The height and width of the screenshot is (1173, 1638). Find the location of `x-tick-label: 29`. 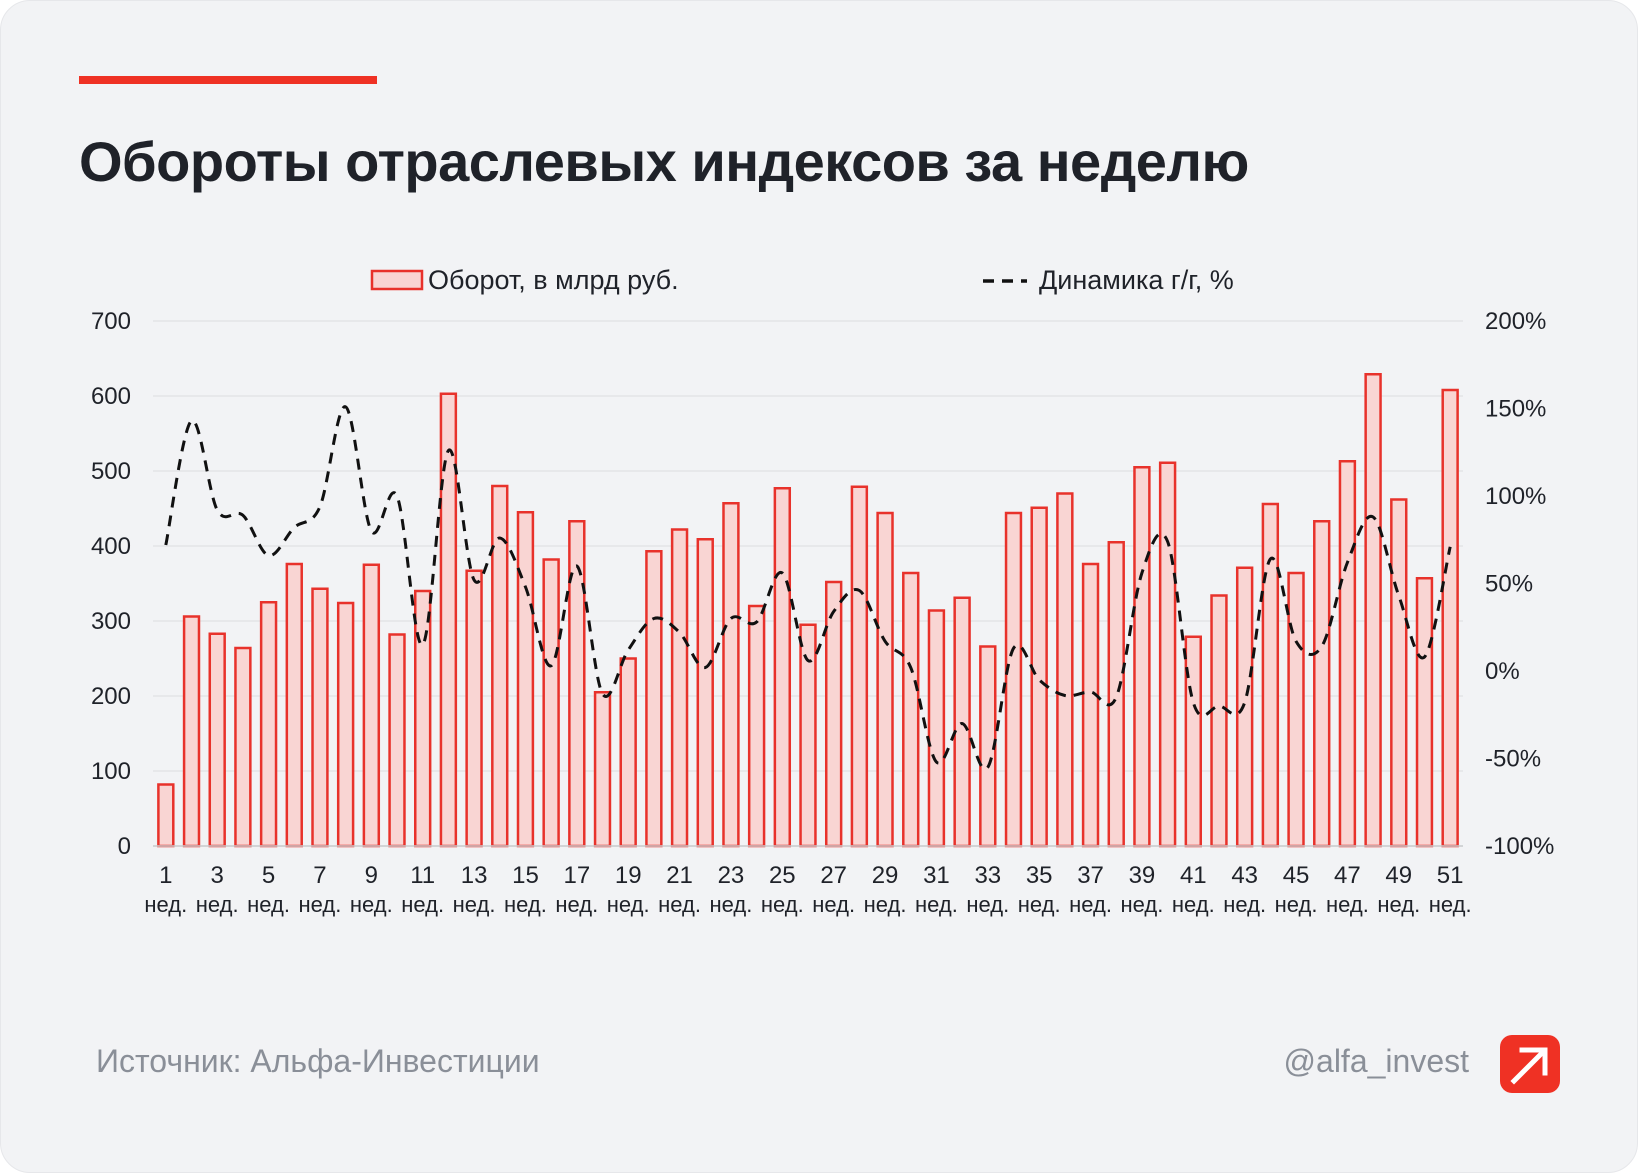

x-tick-label: 29 is located at coordinates (885, 875).